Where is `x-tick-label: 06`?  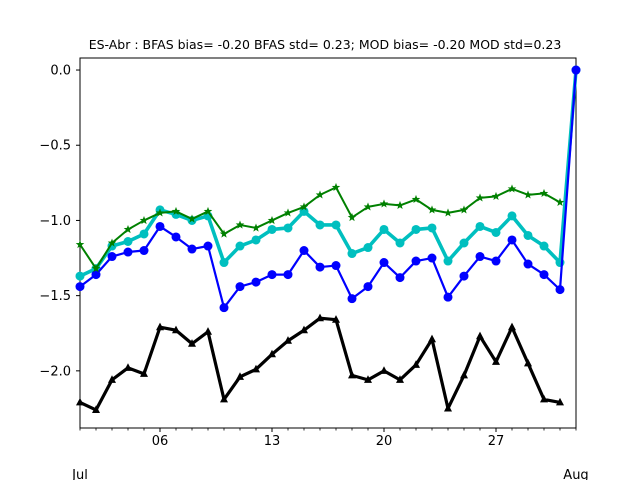 x-tick-label: 06 is located at coordinates (160, 441).